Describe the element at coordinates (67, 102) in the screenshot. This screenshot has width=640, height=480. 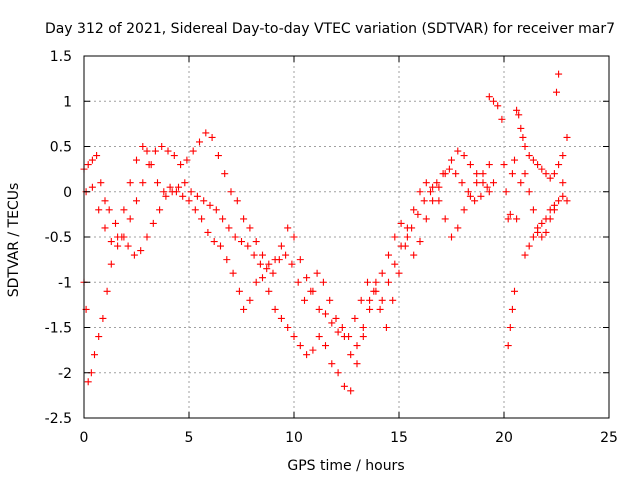
I see `y-tick-label: 1` at that location.